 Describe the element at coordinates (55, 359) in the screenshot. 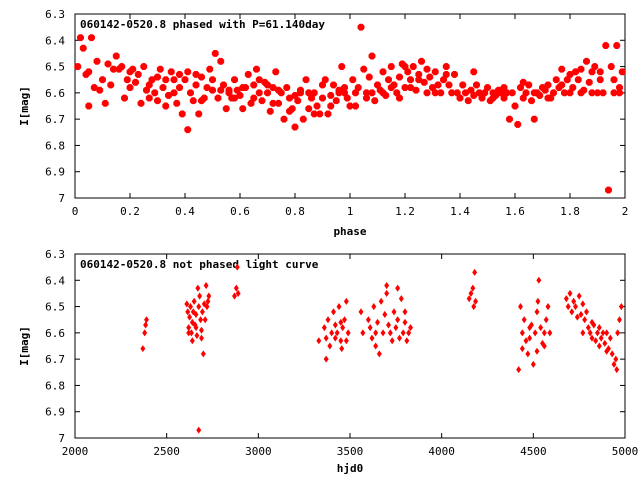

I see `y-tick-label: 6.7` at that location.